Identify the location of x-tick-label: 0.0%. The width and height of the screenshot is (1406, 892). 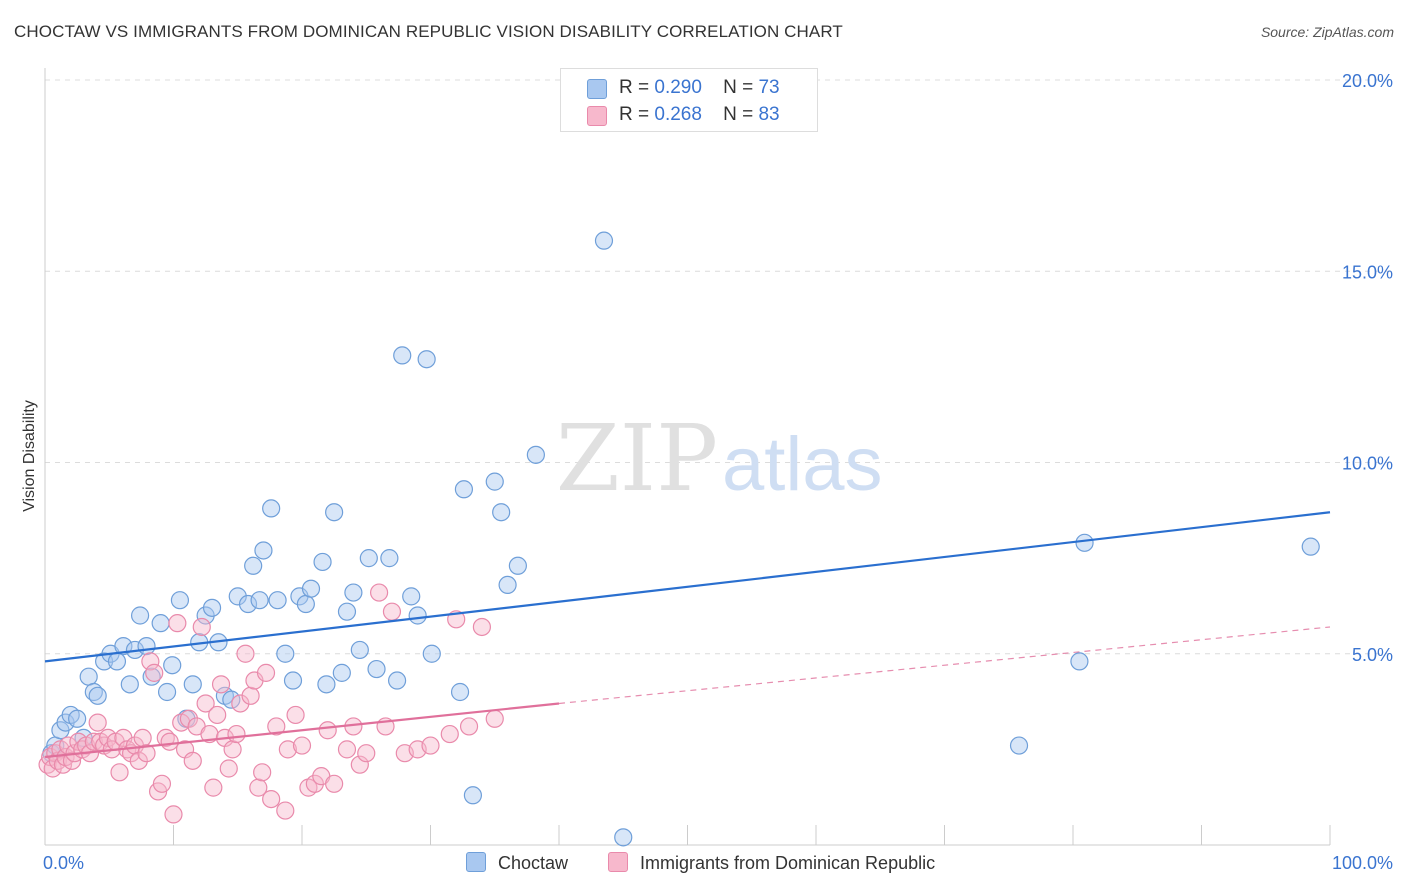
(63, 863).